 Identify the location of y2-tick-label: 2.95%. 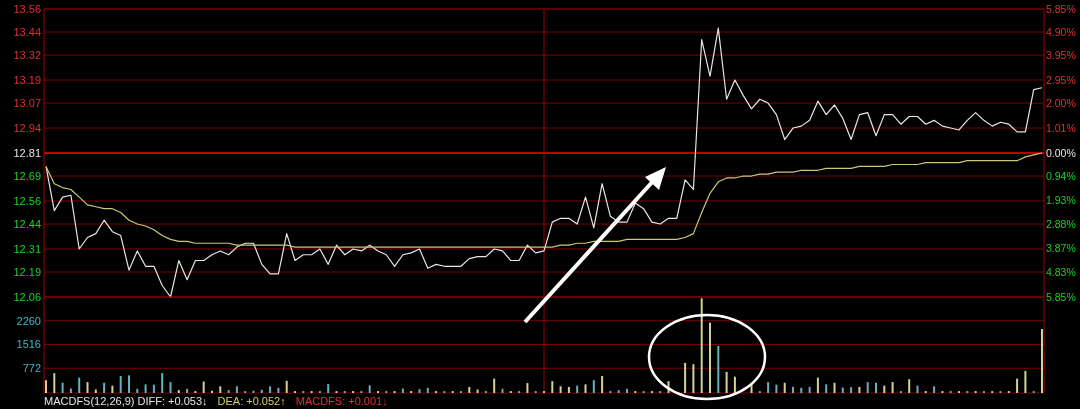
(1061, 80).